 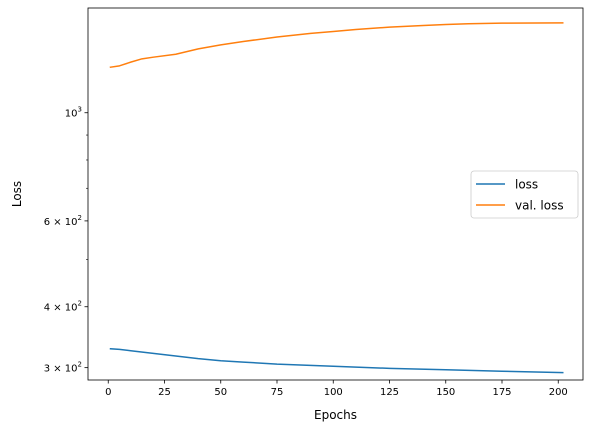 I want to click on x-tick-label-6: 150, so click(x=445, y=392).